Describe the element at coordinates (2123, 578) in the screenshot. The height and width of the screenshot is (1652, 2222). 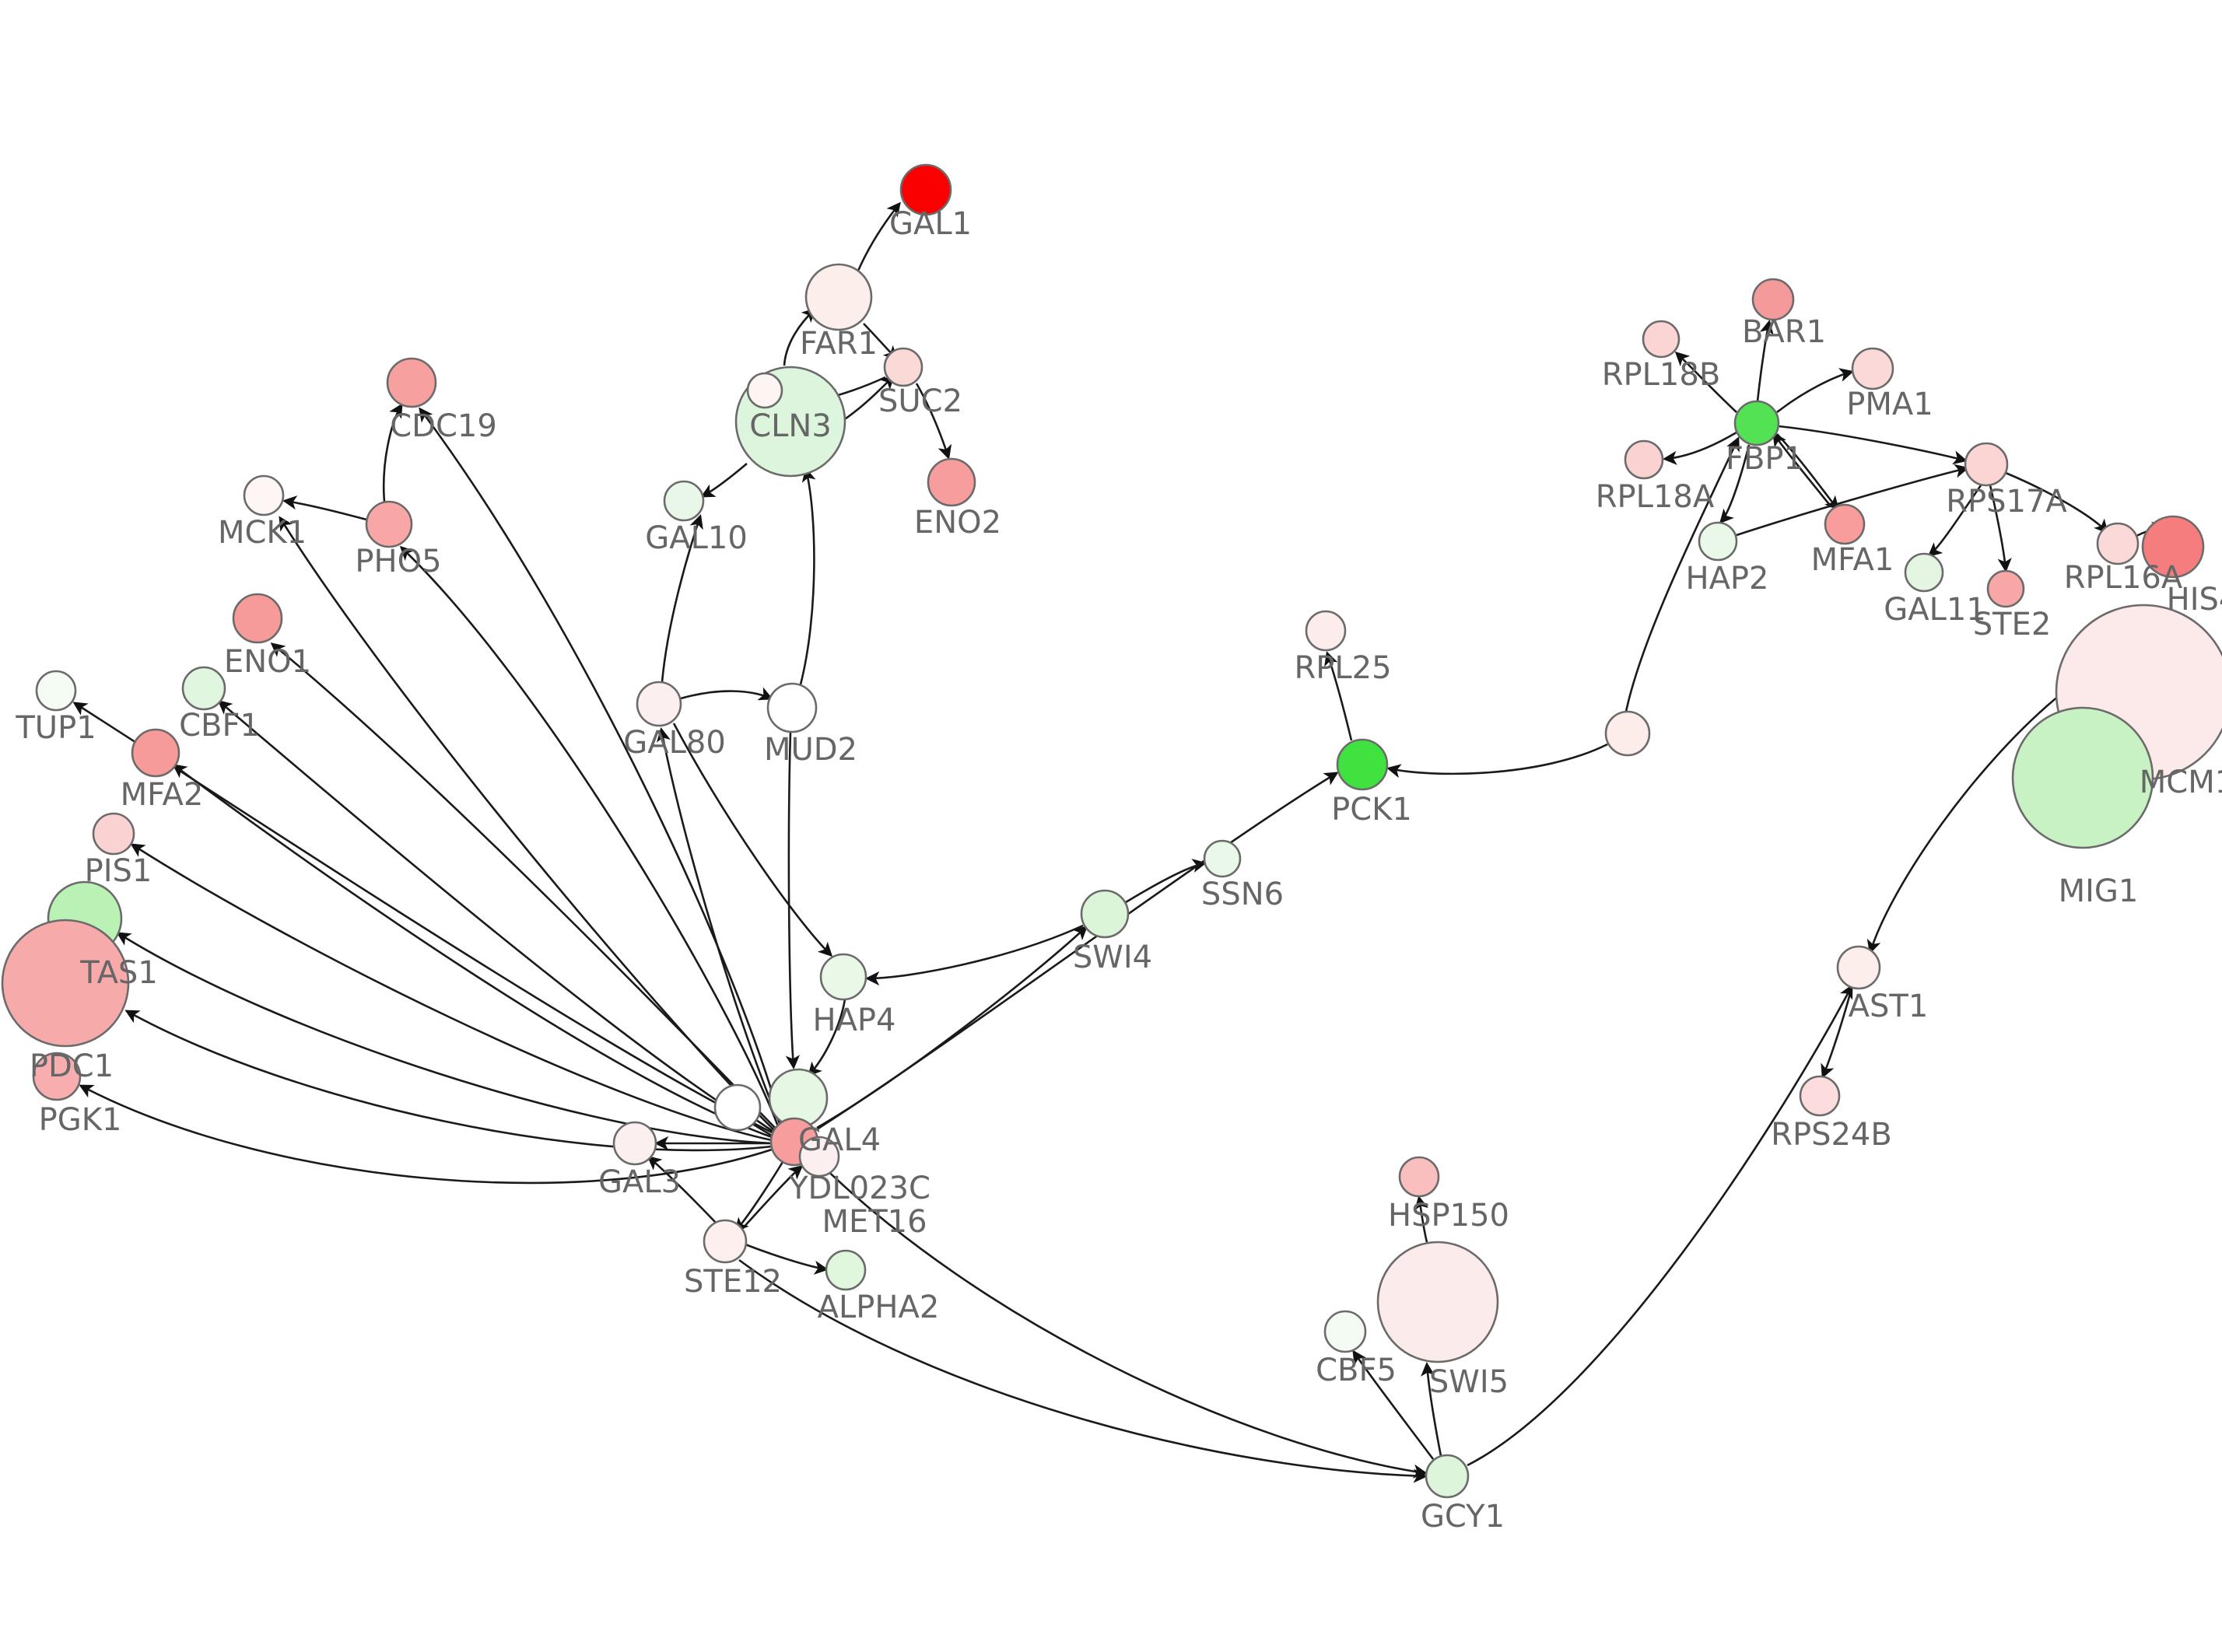
I see `node-label-RPL16A: RPL16A` at that location.